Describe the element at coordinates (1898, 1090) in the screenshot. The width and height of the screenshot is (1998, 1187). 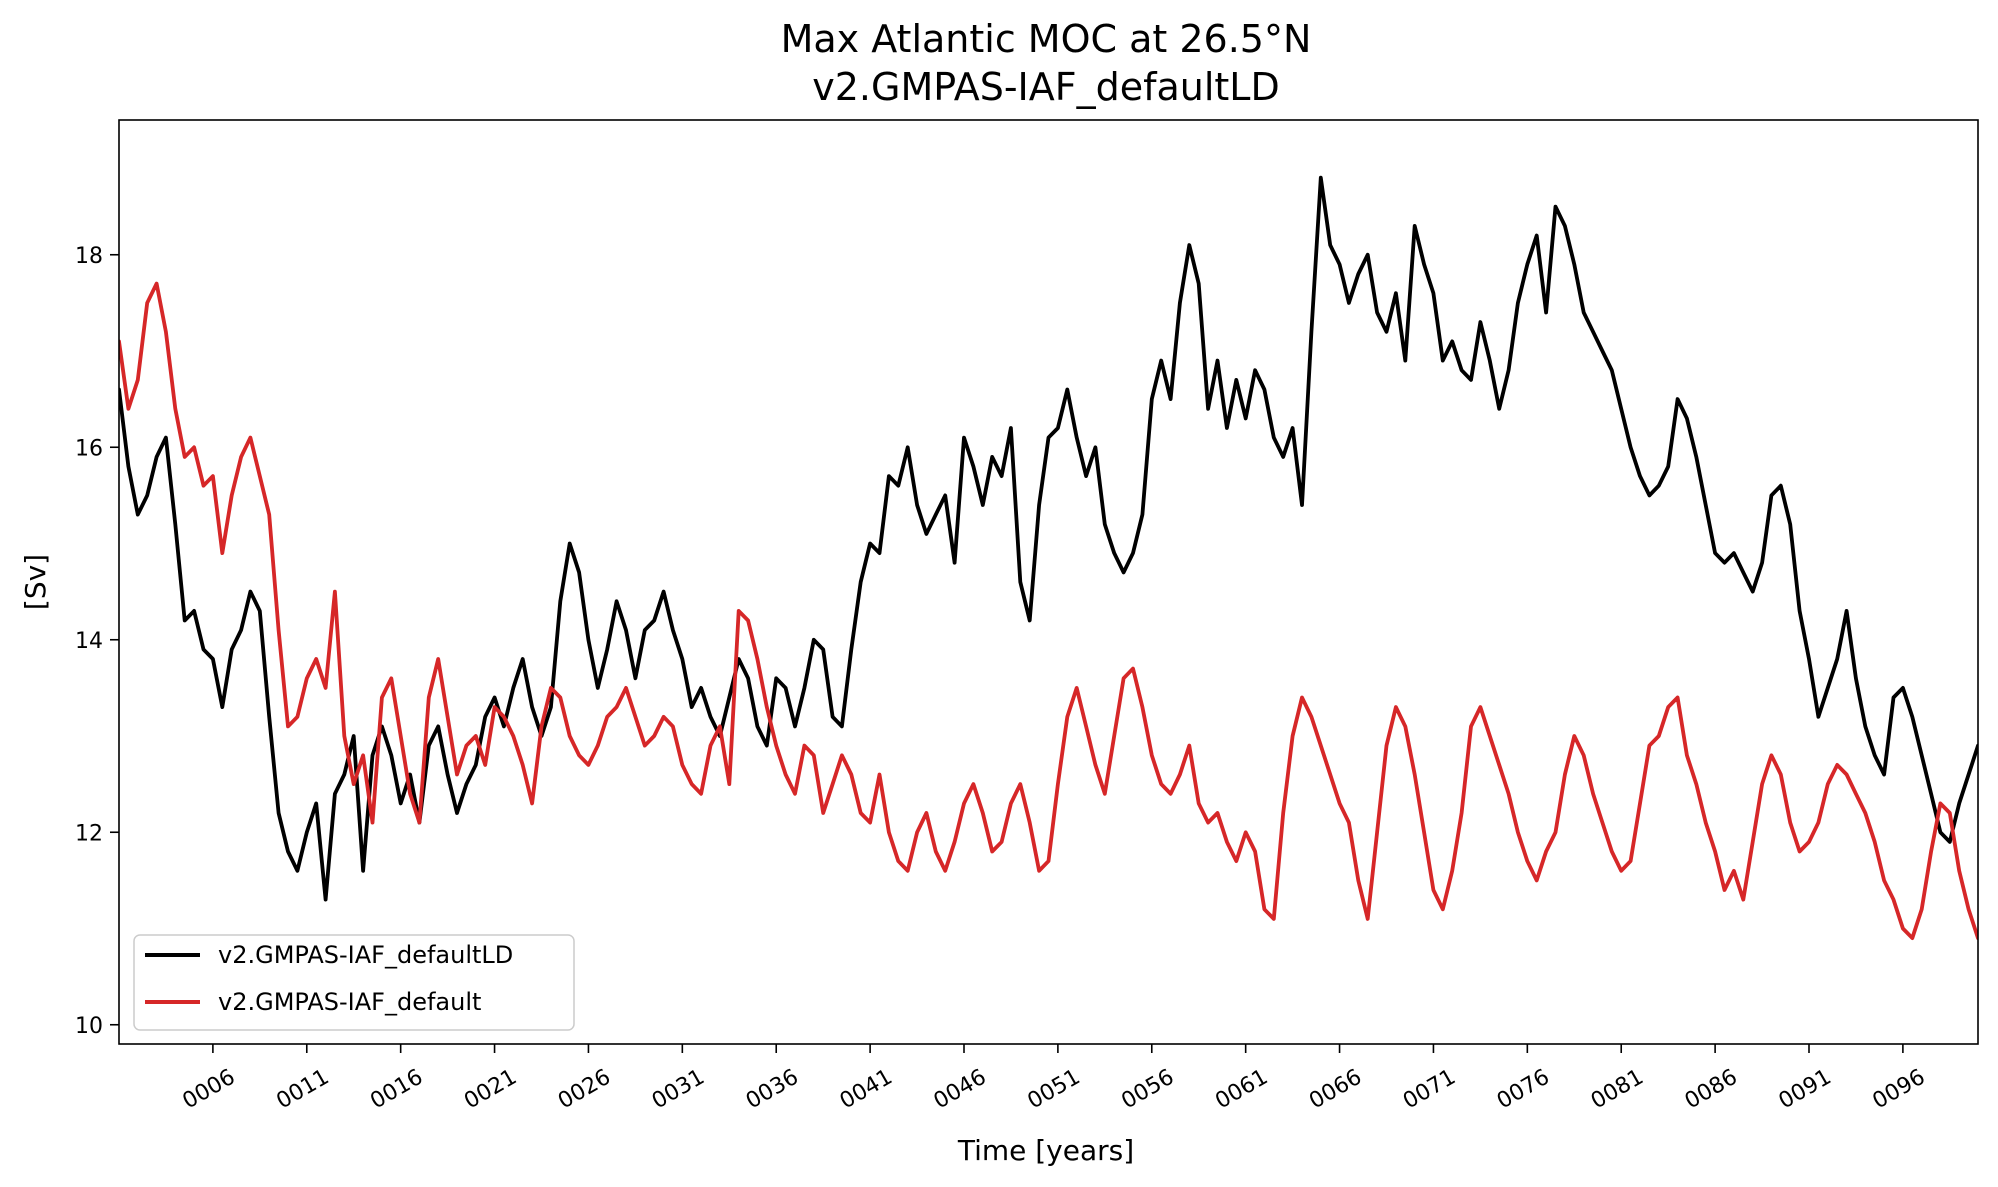
I see `x-tick-label: 0096` at that location.